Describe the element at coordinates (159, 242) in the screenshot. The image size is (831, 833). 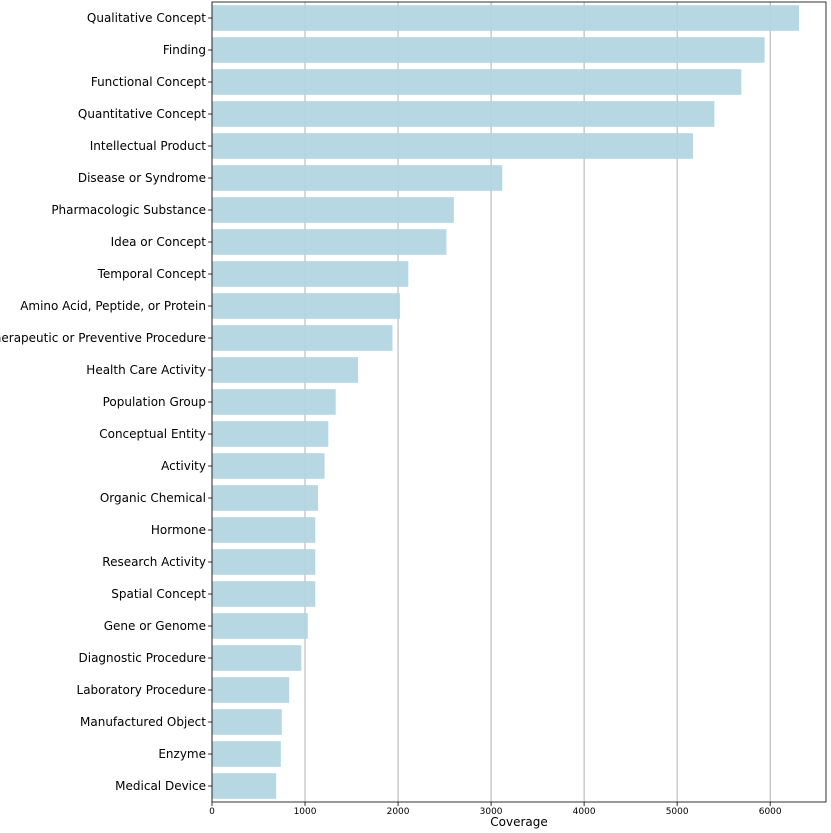
I see `y-tick-label-7: Idea or Concept` at that location.